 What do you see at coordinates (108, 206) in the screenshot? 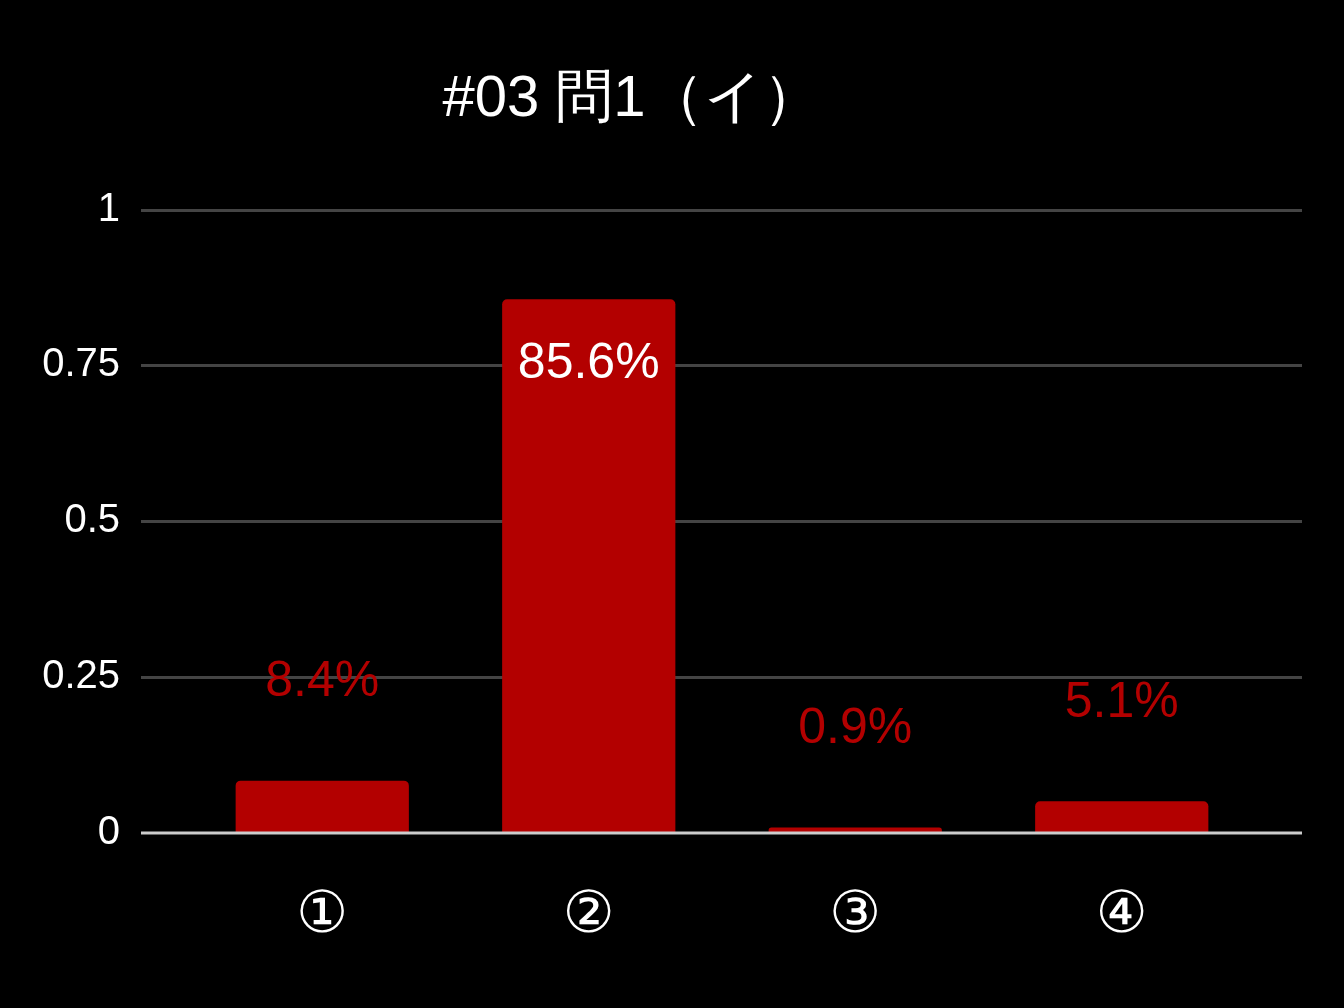
I see `y-tick-label: 1` at bounding box center [108, 206].